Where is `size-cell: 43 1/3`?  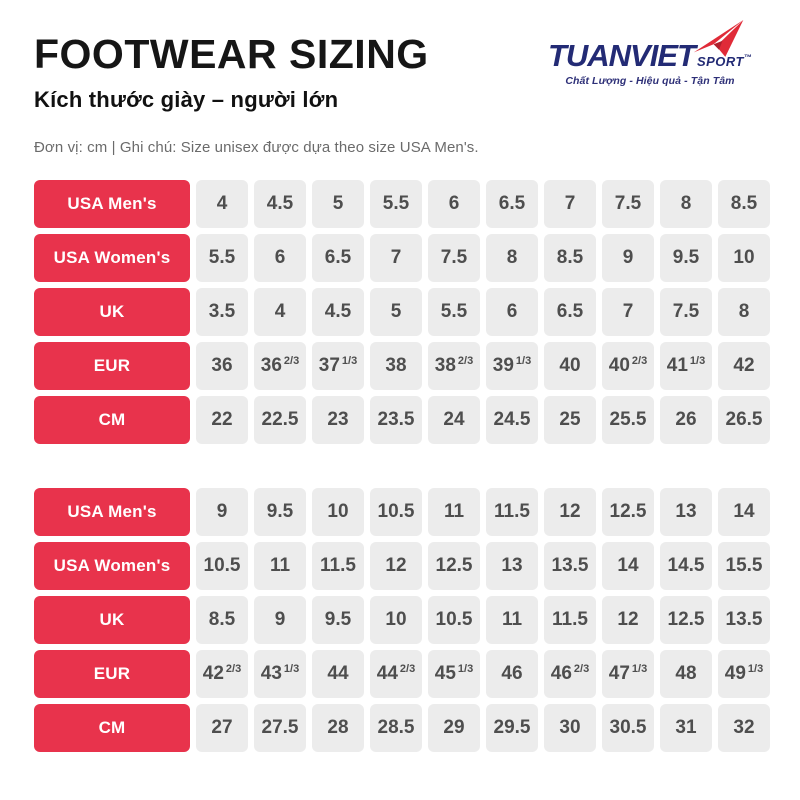
size-cell: 43 1/3 is located at coordinates (280, 674).